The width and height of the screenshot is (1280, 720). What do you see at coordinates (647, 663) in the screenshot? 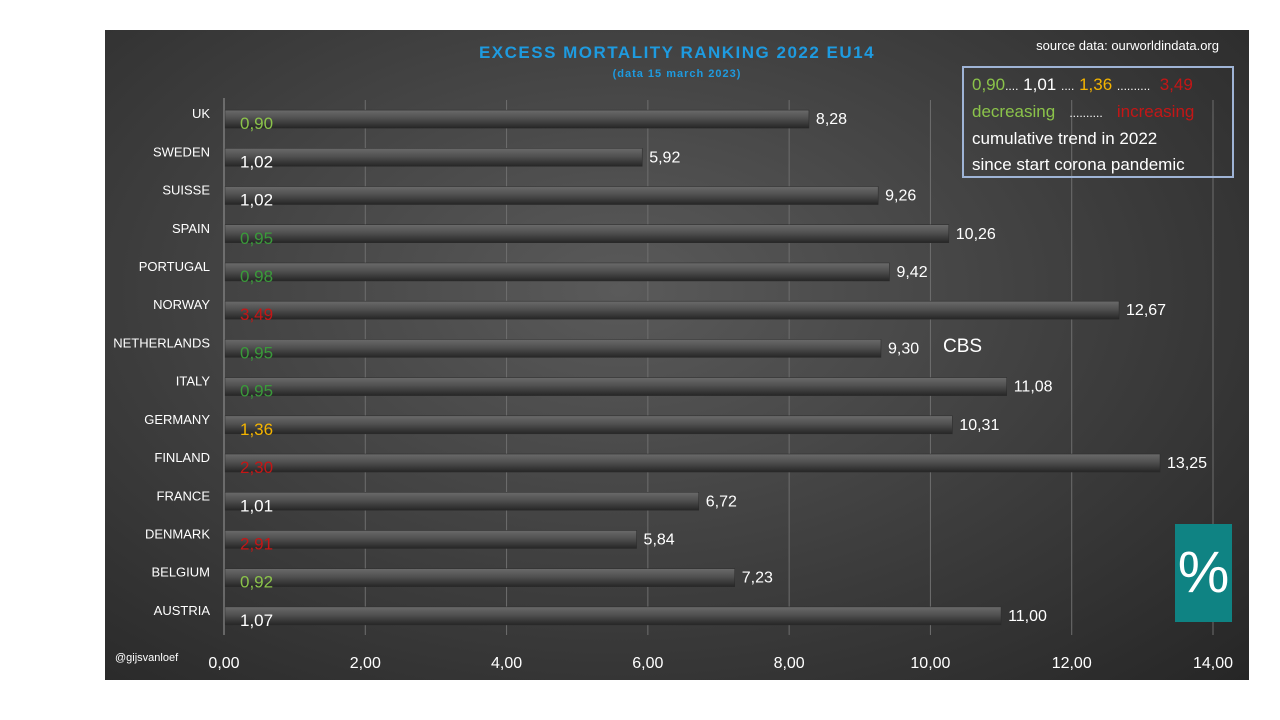
I see `x-tick-label: 6,00` at bounding box center [647, 663].